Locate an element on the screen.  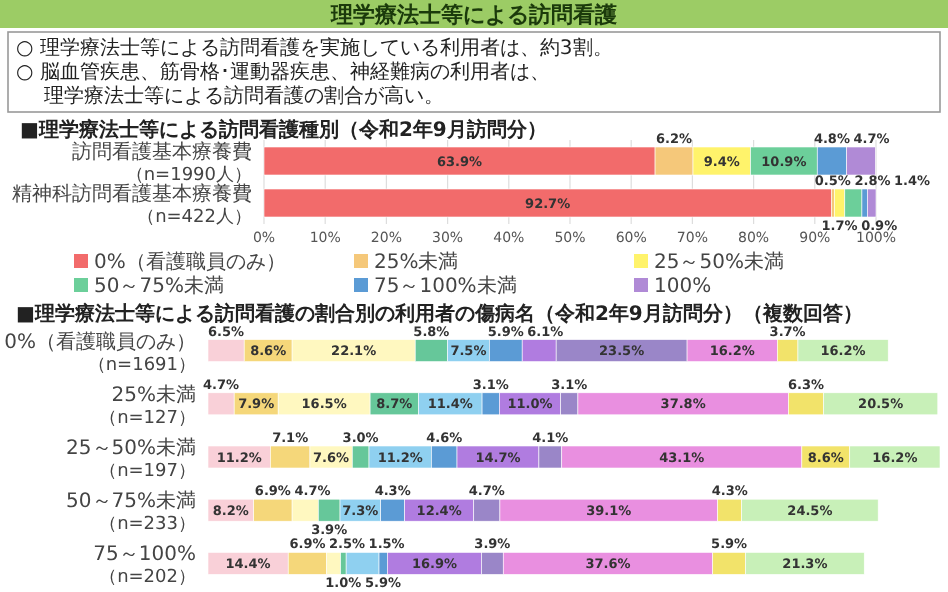
y-tick-label: 訪問看護基本療養費（n=1990人） is located at coordinates (162, 163).